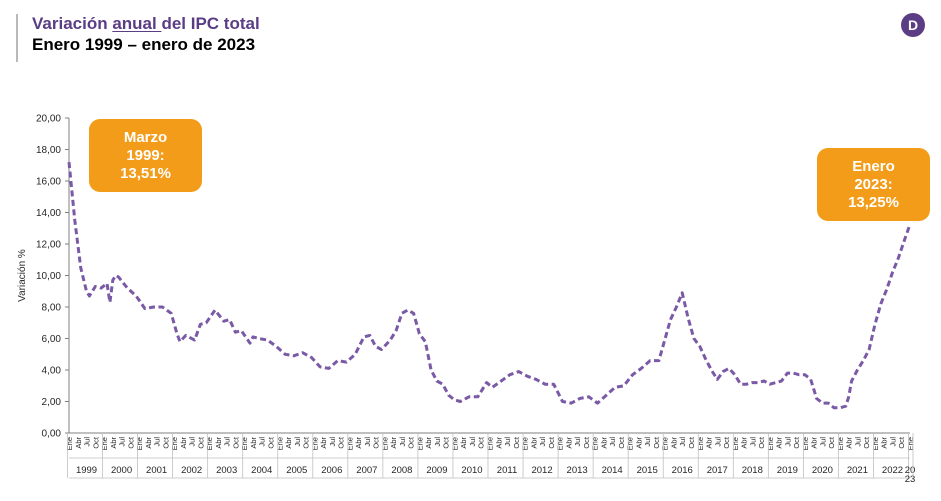 This screenshot has height=501, width=941. What do you see at coordinates (752, 470) in the screenshot?
I see `x-year-label: 2018` at bounding box center [752, 470].